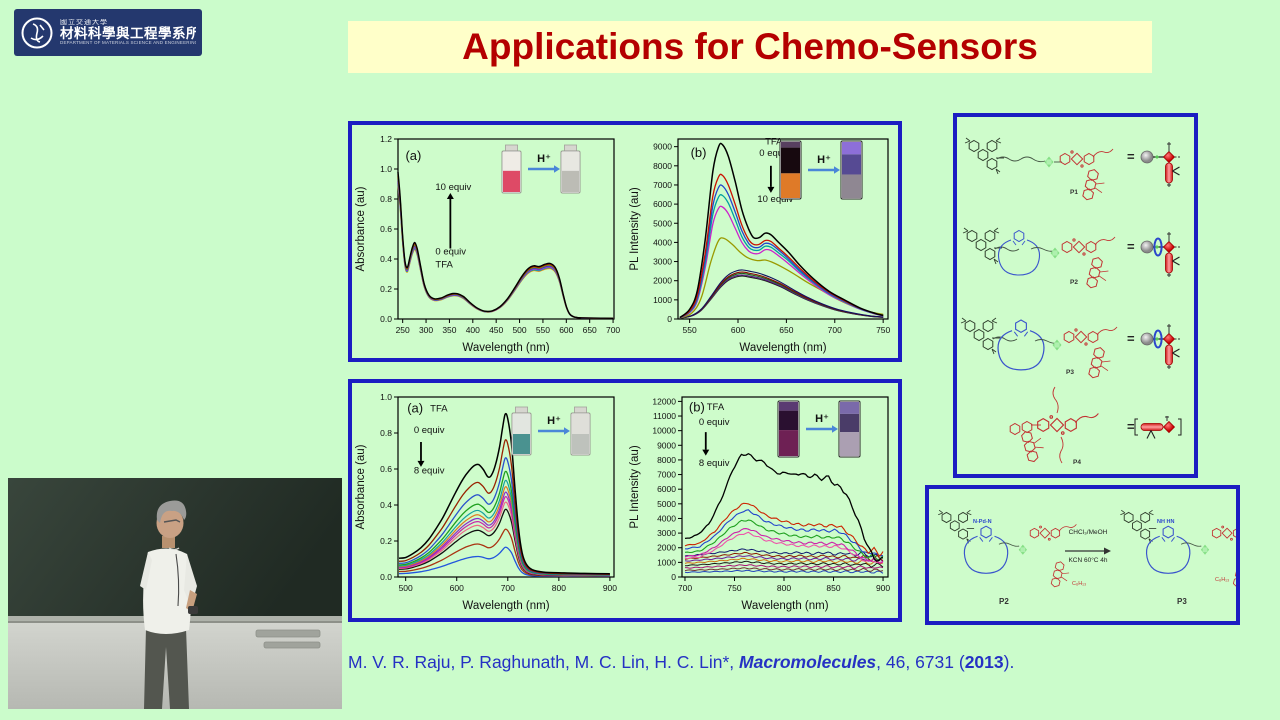 Image resolution: width=1280 pixels, height=720 pixels. Describe the element at coordinates (473, 330) in the screenshot. I see `x-tick-label: 400` at that location.